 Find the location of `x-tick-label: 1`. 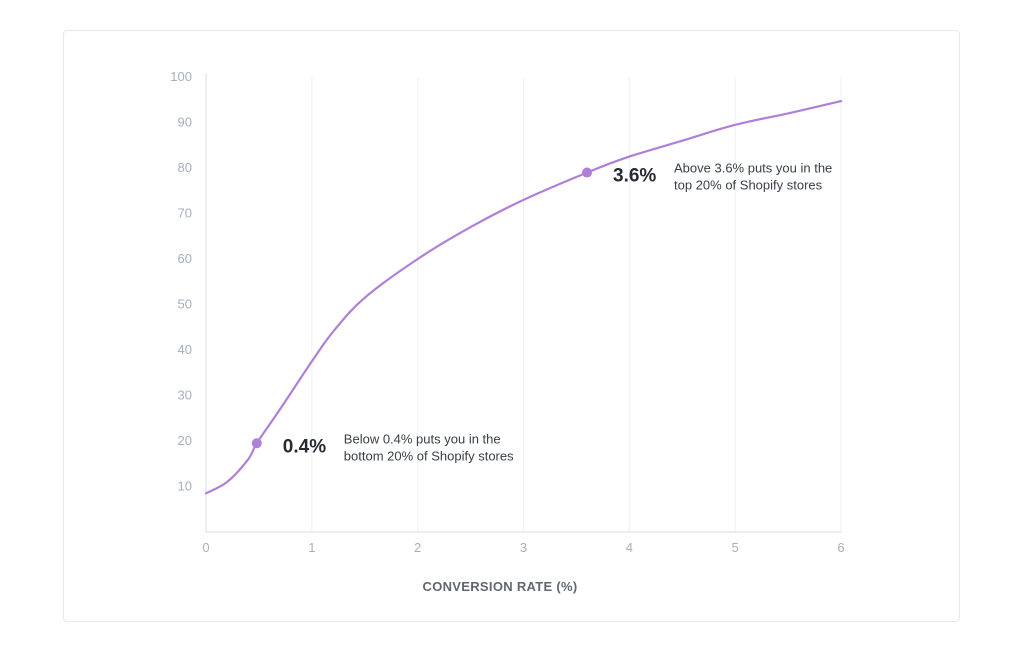

x-tick-label: 1 is located at coordinates (311, 547).